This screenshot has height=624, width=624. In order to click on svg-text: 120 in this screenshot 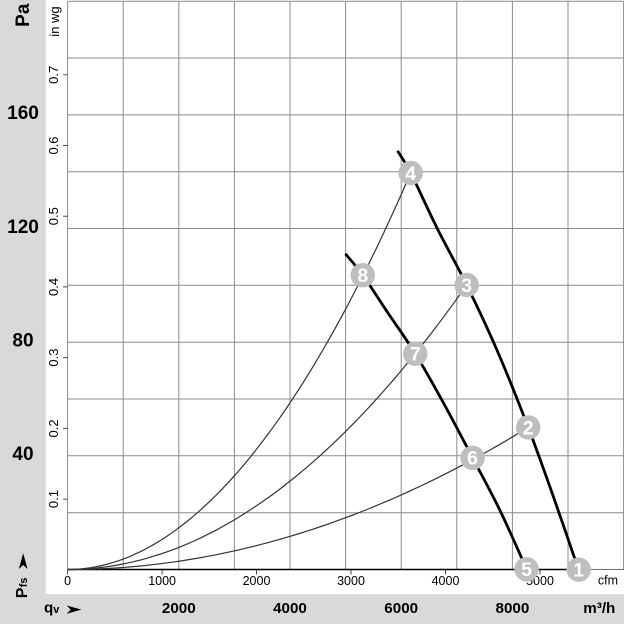, I will do `click(23, 227)`.